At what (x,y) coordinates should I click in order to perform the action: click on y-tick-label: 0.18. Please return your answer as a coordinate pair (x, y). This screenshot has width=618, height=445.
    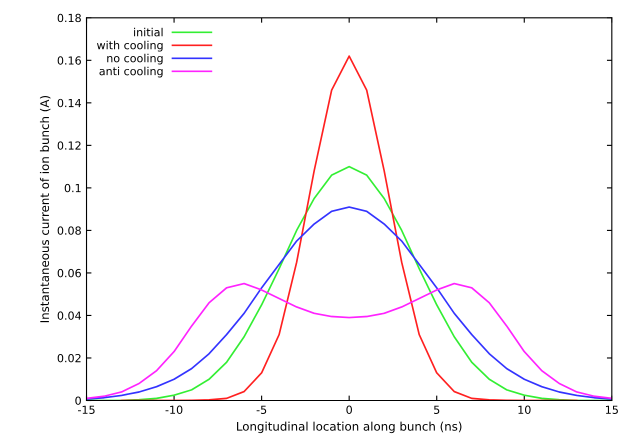
    Looking at the image, I should click on (69, 18).